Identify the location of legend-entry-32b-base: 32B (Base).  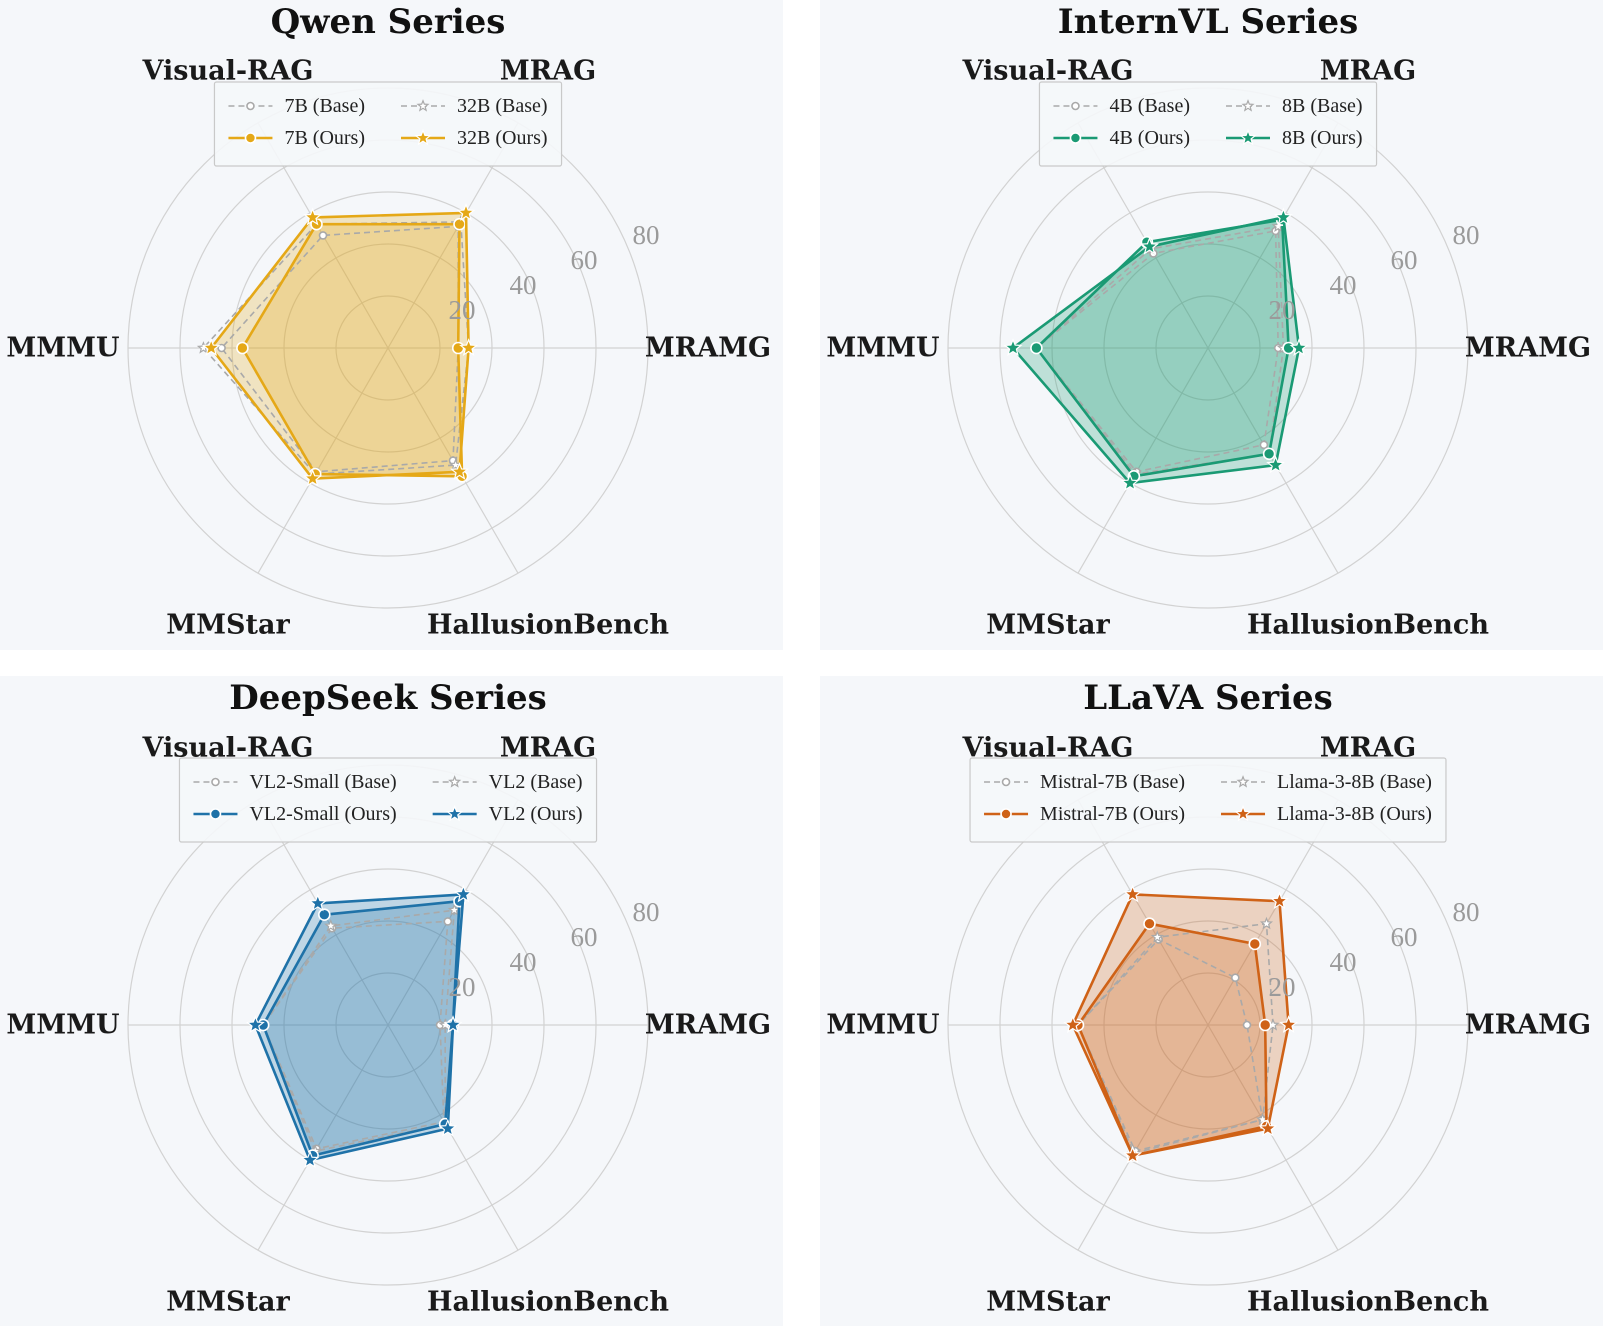
(474, 106).